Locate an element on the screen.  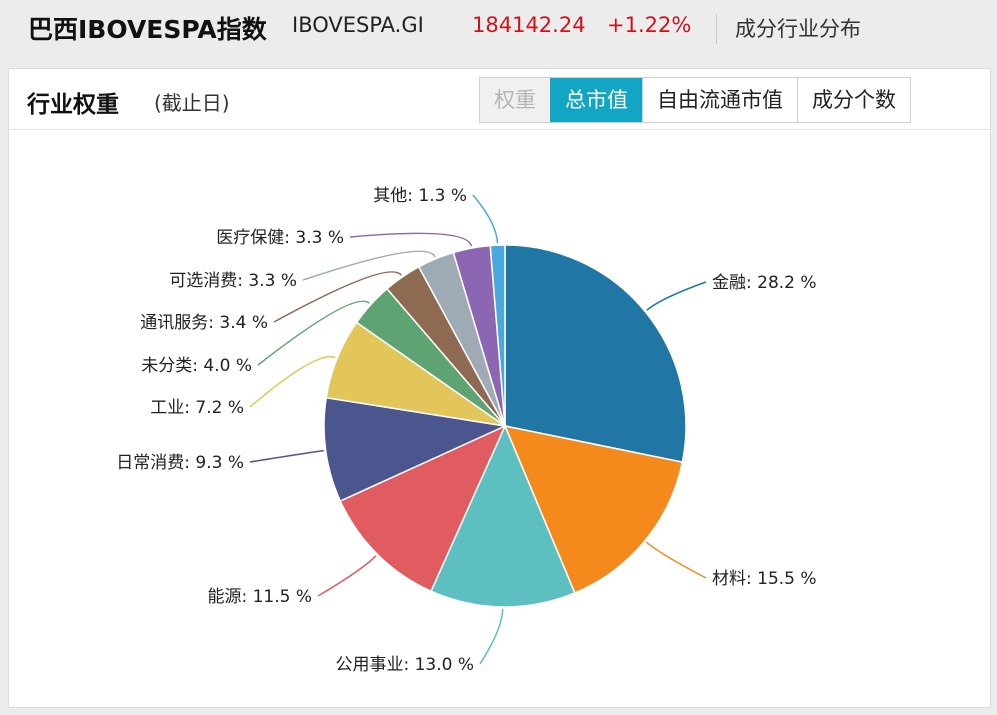
slice-label-工业: 工业: 7.2 % is located at coordinates (197, 408).